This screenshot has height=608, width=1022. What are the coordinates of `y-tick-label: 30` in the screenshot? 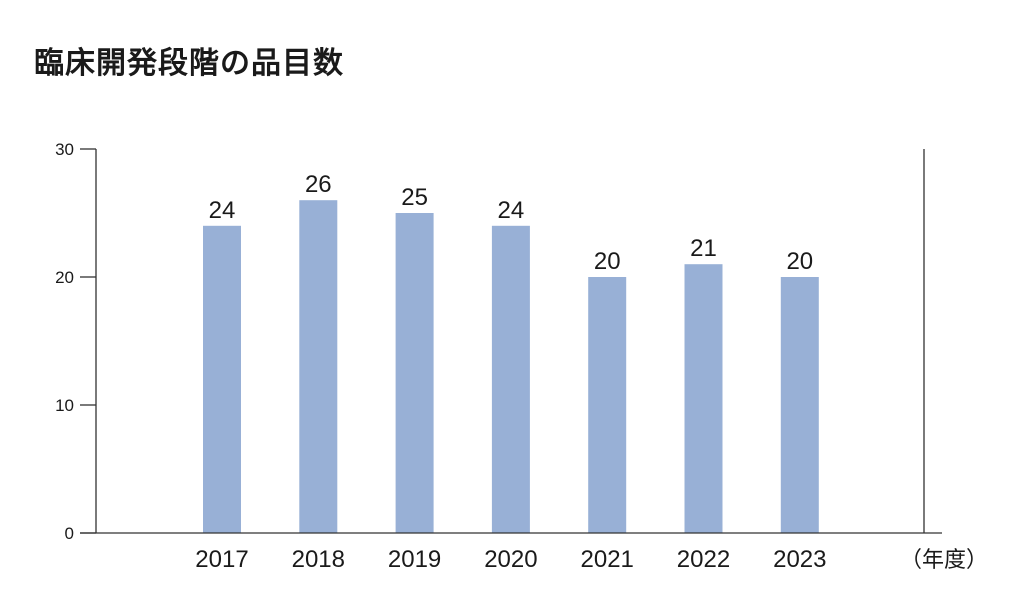 It's located at (64, 149).